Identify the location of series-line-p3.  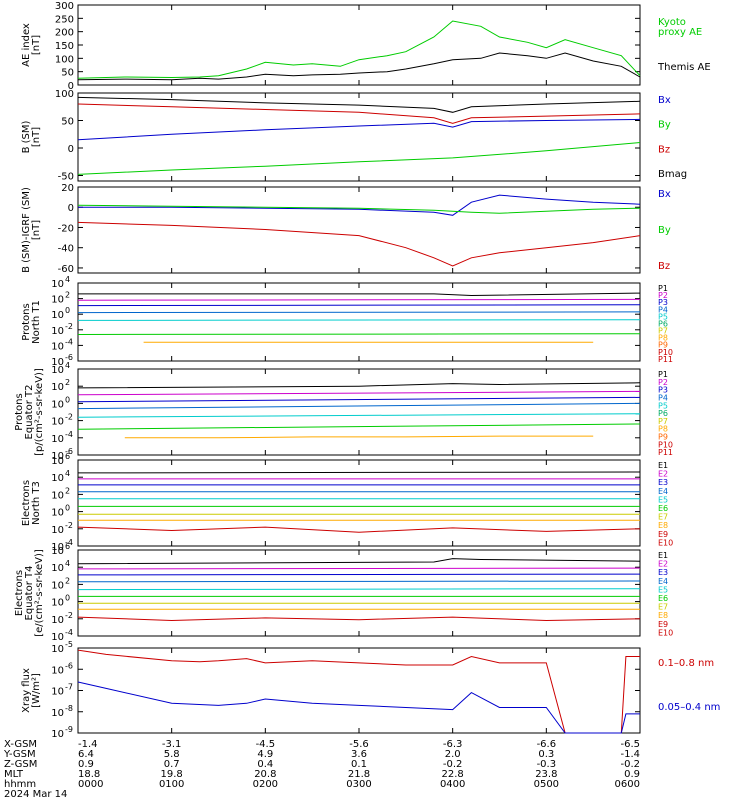
(359, 399).